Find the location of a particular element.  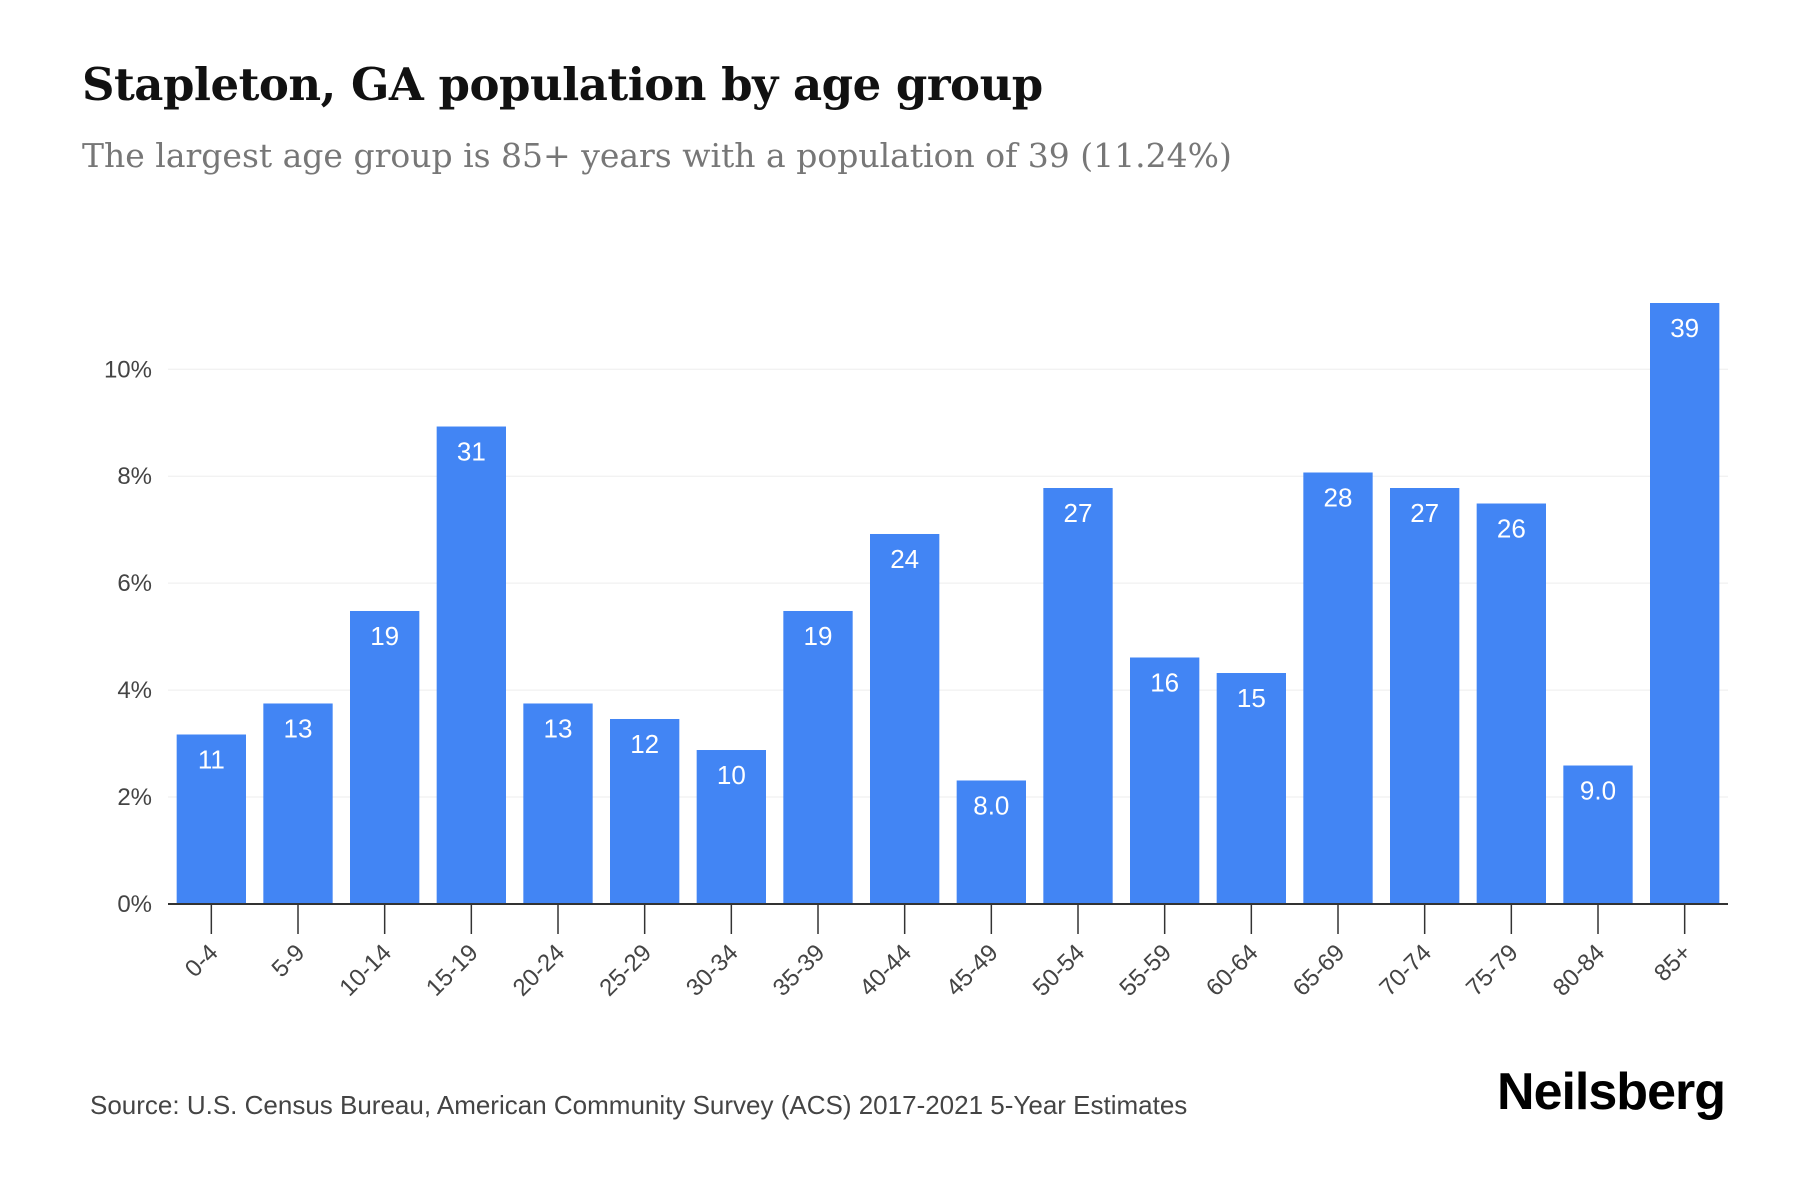

x-tick-label: 25-29 is located at coordinates (625, 970).